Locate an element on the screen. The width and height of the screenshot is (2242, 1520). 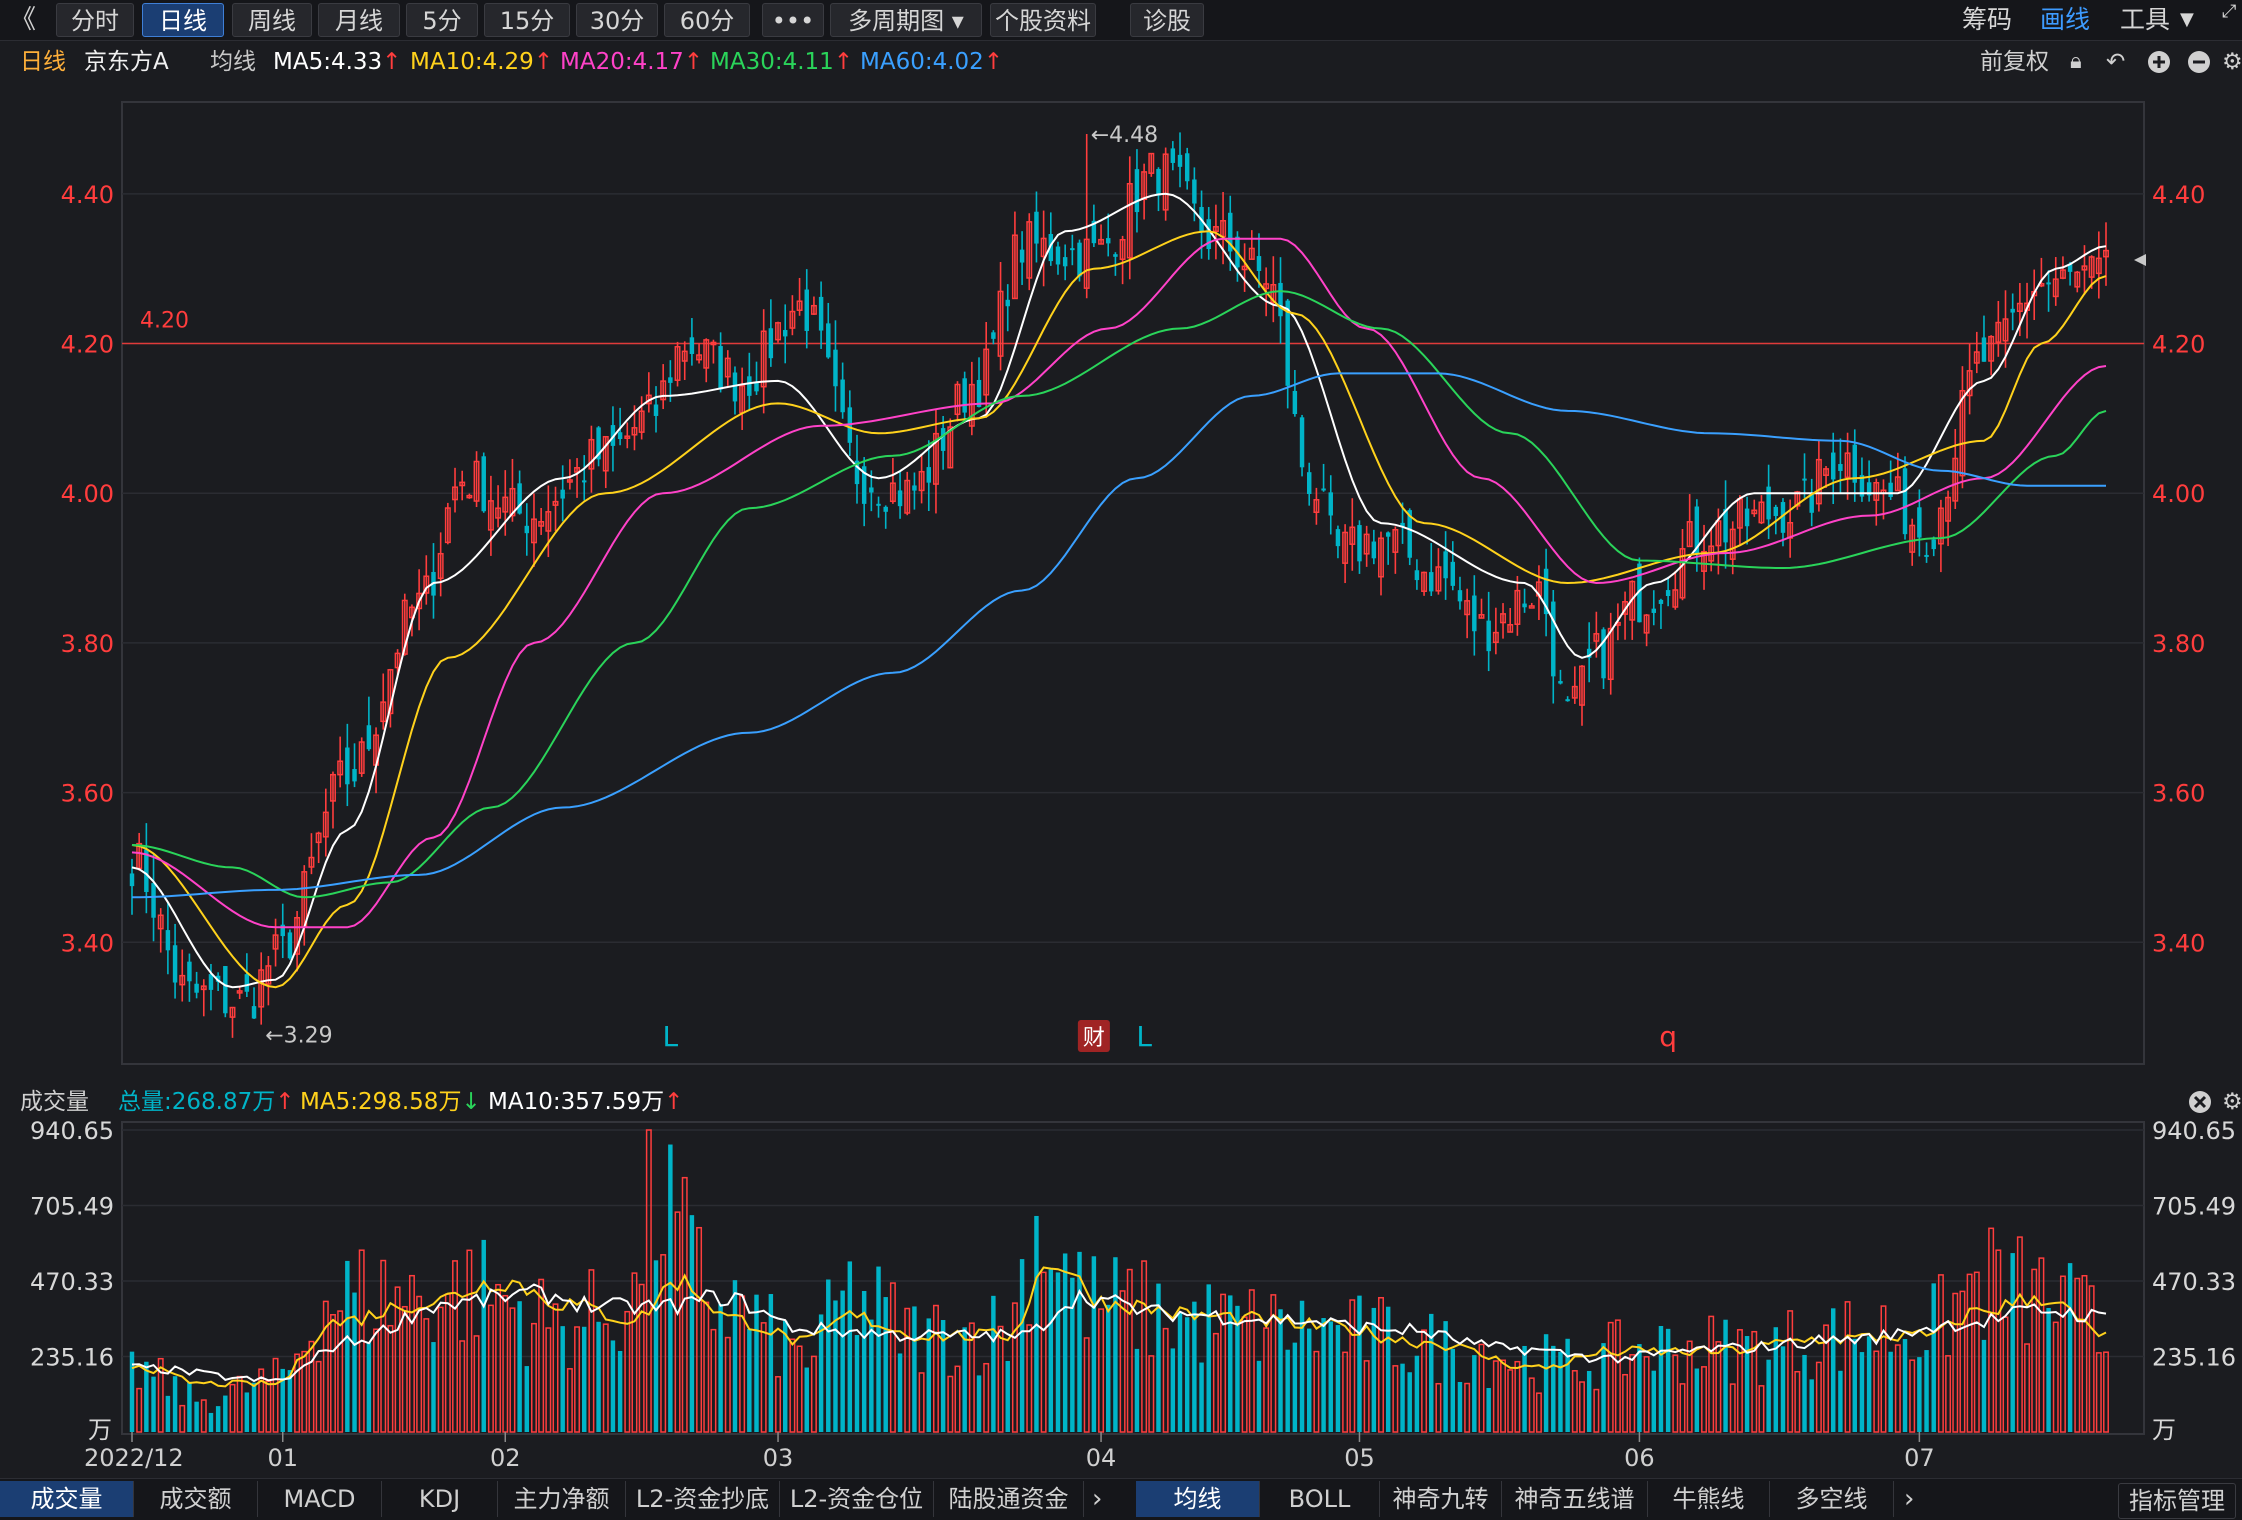
indicator-tab-6: L2-资金仓位 is located at coordinates (857, 1499).